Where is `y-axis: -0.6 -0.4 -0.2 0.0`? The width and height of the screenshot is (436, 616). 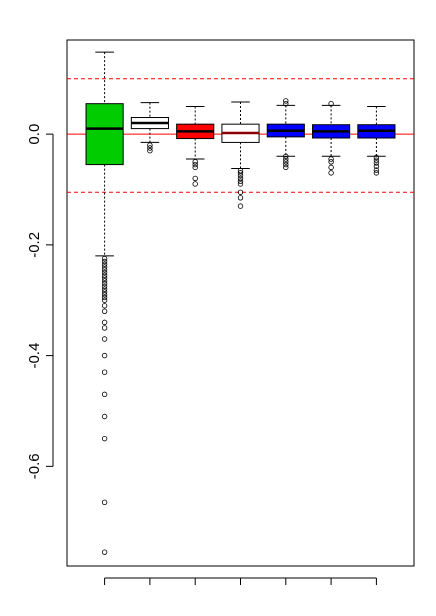 y-axis: -0.6 -0.4 -0.2 0.0 is located at coordinates (40, 301).